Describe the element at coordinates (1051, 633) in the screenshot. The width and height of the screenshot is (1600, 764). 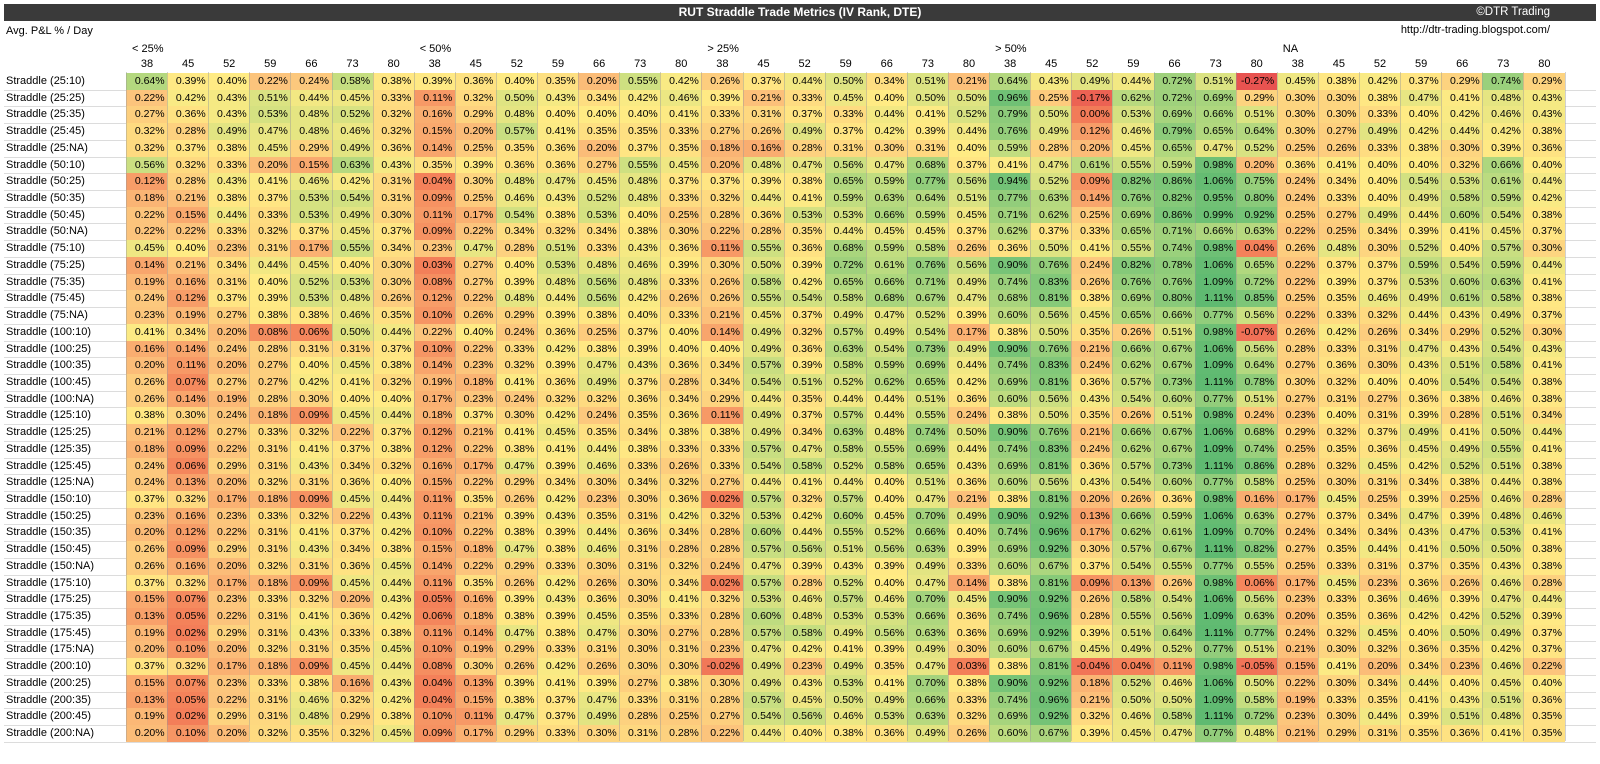
I see `heatmap-cell: 0.92%` at that location.